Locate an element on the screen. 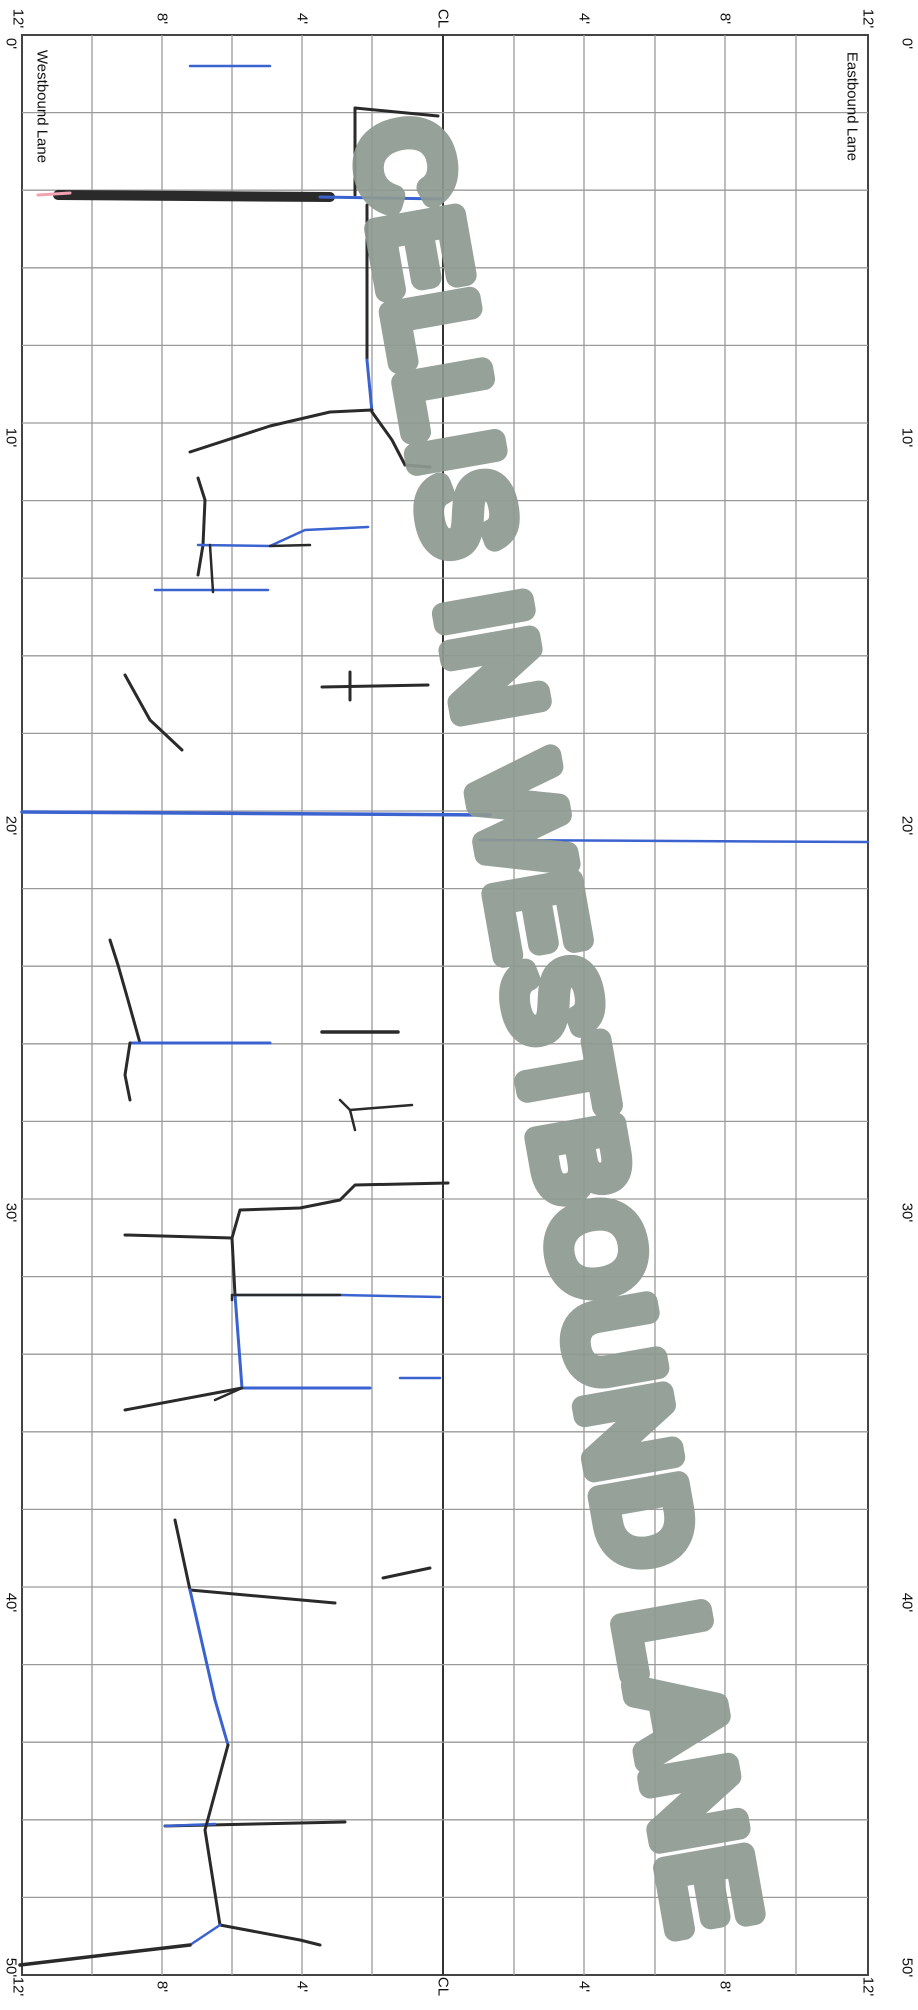  right-lane-label: Eastbound Lane is located at coordinates (852, 106).